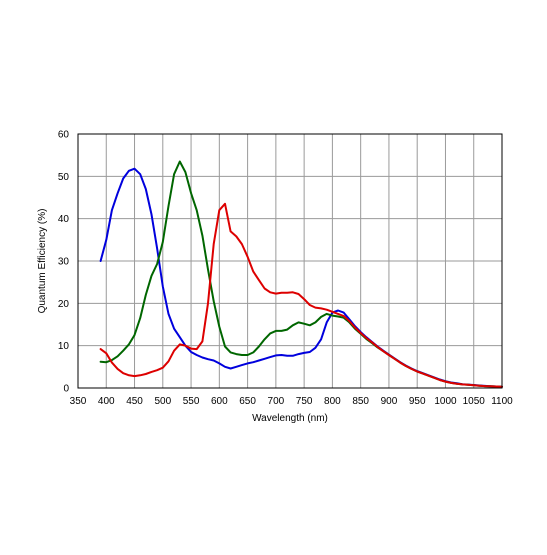 This screenshot has height=555, width=547. I want to click on x-tick-label: 800, so click(332, 401).